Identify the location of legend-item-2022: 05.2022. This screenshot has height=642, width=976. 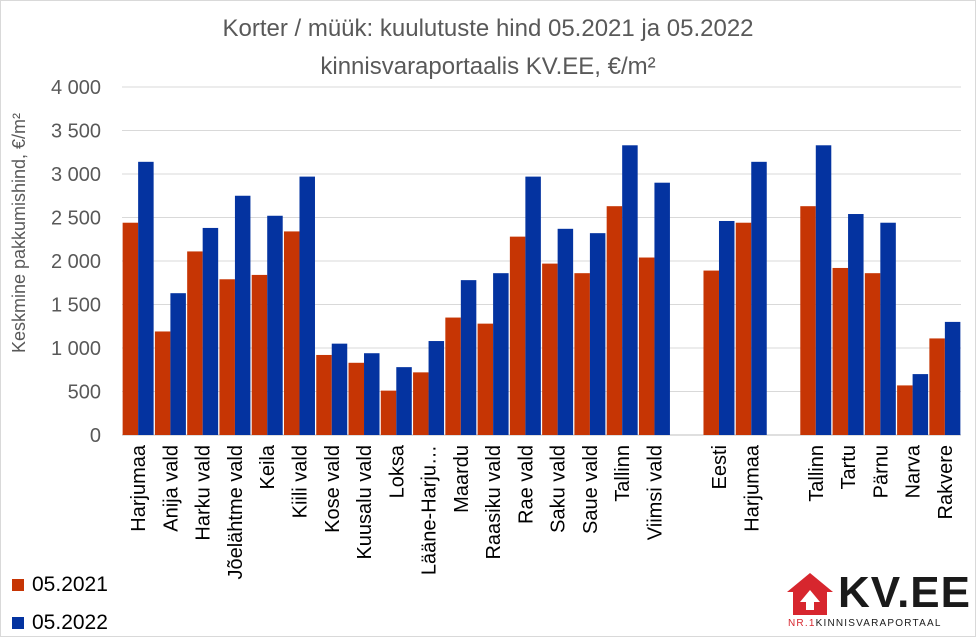
(60, 623).